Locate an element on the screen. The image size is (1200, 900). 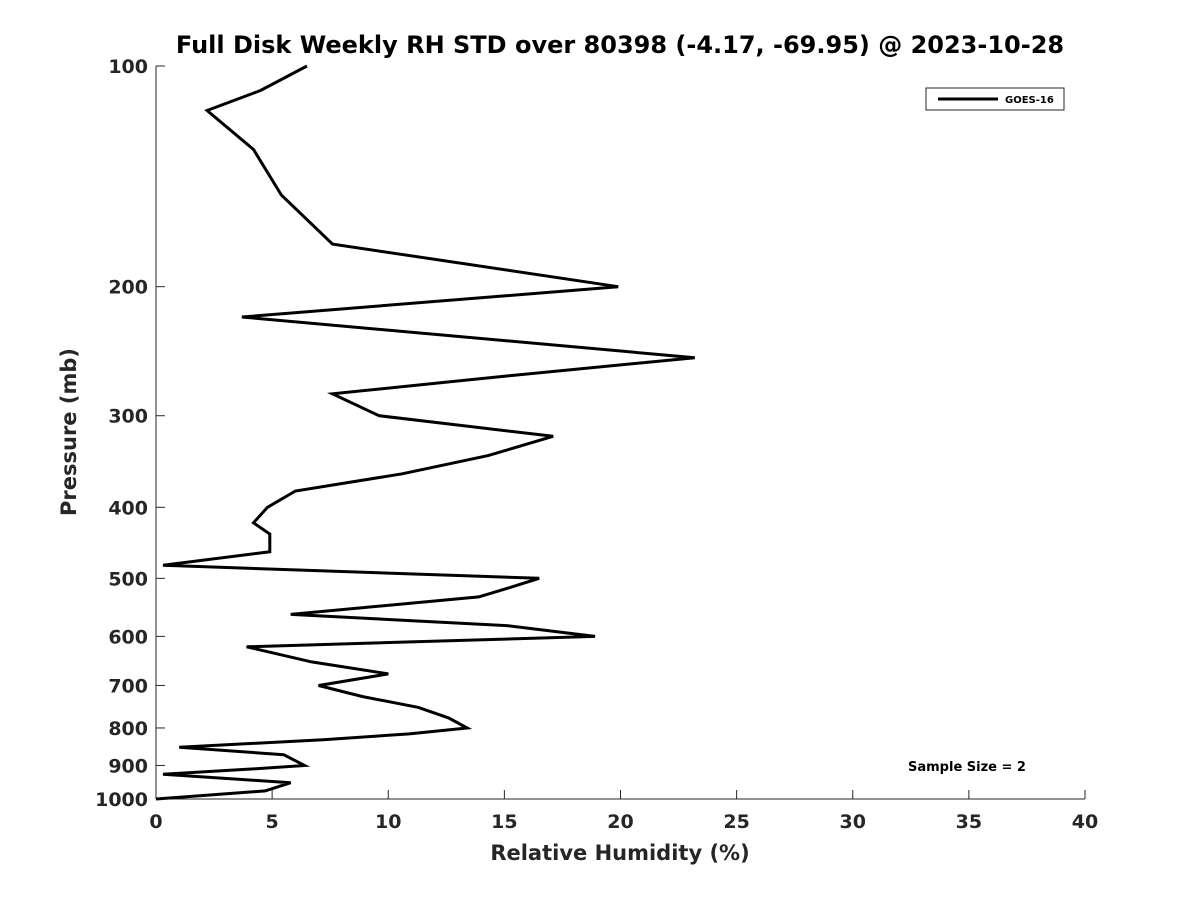
x-tick-label: 10 is located at coordinates (388, 822).